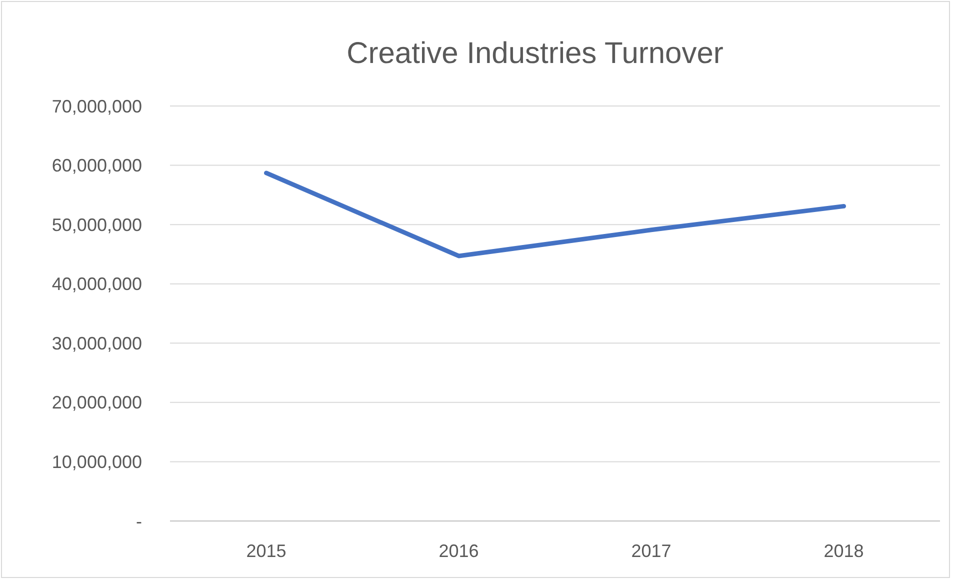 This screenshot has height=580, width=956. What do you see at coordinates (97, 284) in the screenshot?
I see `y-tick-label: 40,000,000` at bounding box center [97, 284].